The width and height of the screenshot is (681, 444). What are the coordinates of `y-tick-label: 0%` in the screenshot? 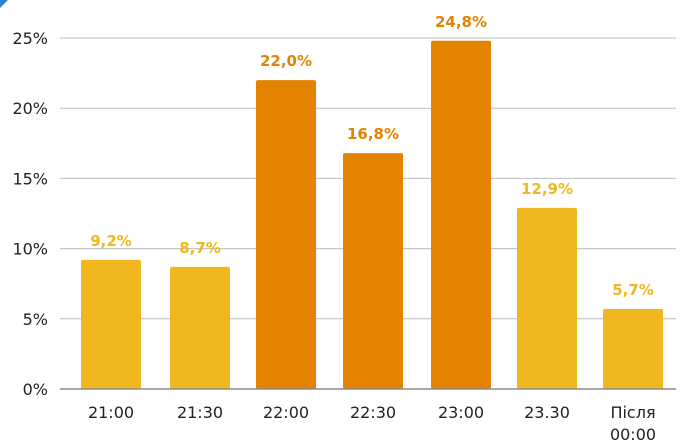 It's located at (35, 389).